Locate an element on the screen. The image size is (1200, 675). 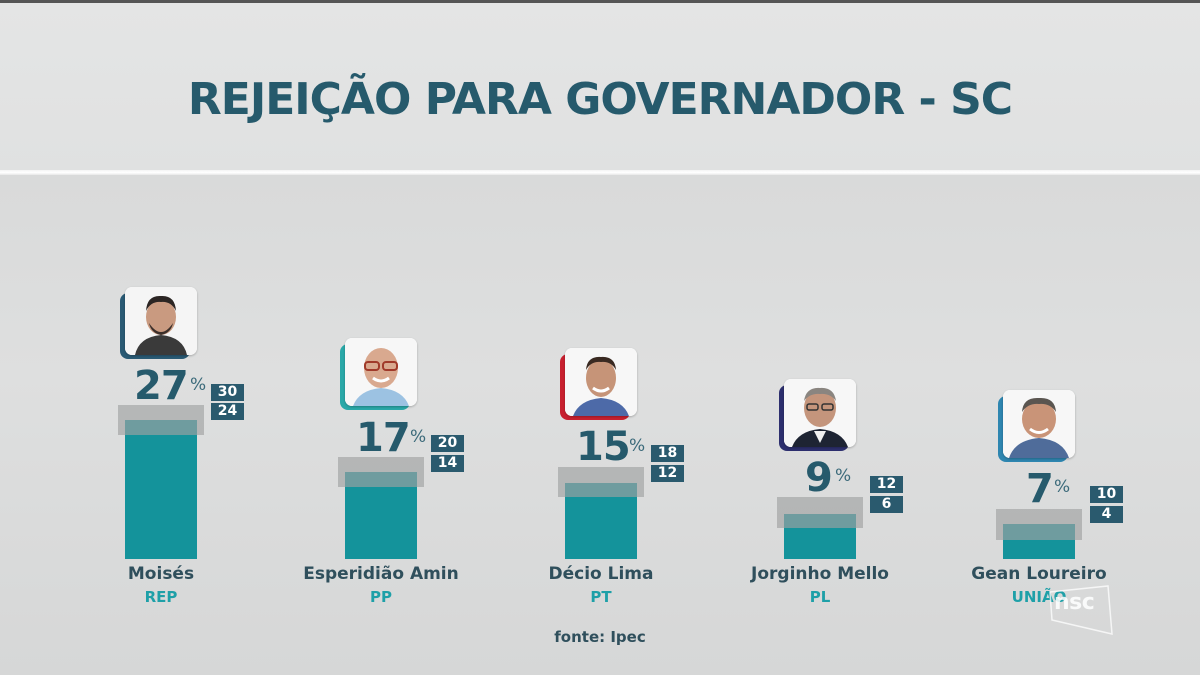
chart-title: REJEIÇÃO PARA GOVERNADOR - SC is located at coordinates (600, 99).